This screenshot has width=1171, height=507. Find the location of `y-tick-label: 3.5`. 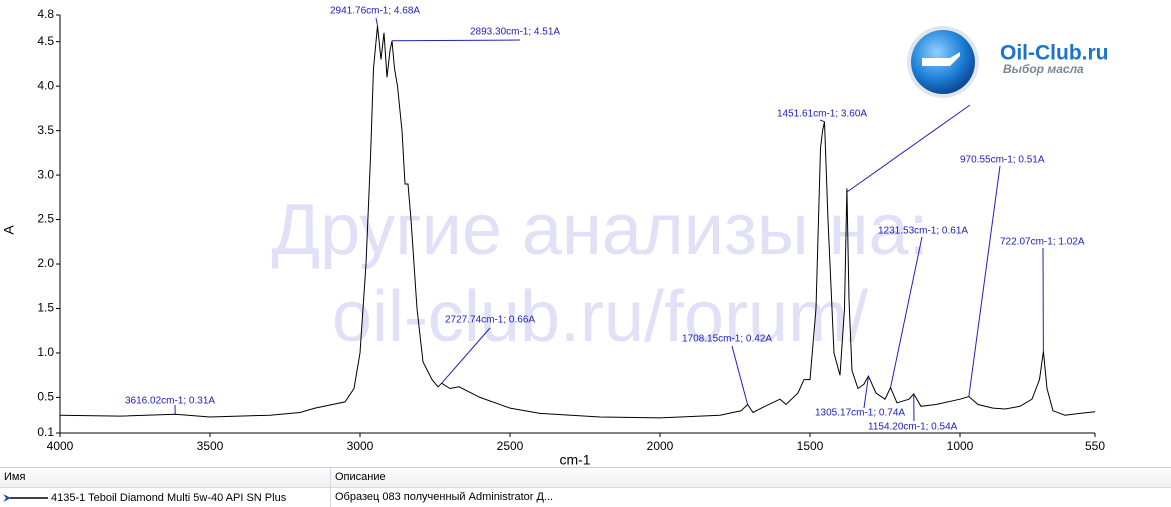

y-tick-label: 3.5 is located at coordinates (45, 130).